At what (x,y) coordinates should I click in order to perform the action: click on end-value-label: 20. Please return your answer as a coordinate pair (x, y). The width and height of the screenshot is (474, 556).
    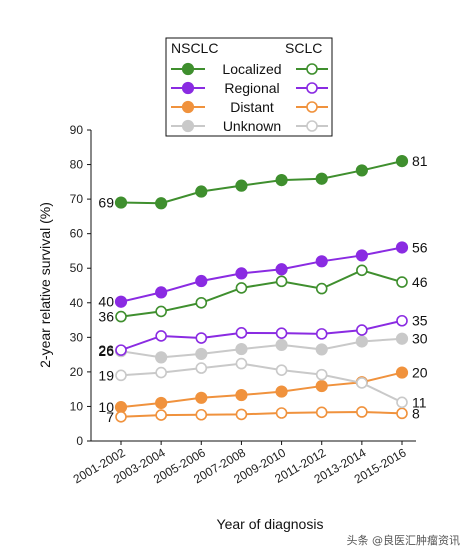
    Looking at the image, I should click on (420, 373).